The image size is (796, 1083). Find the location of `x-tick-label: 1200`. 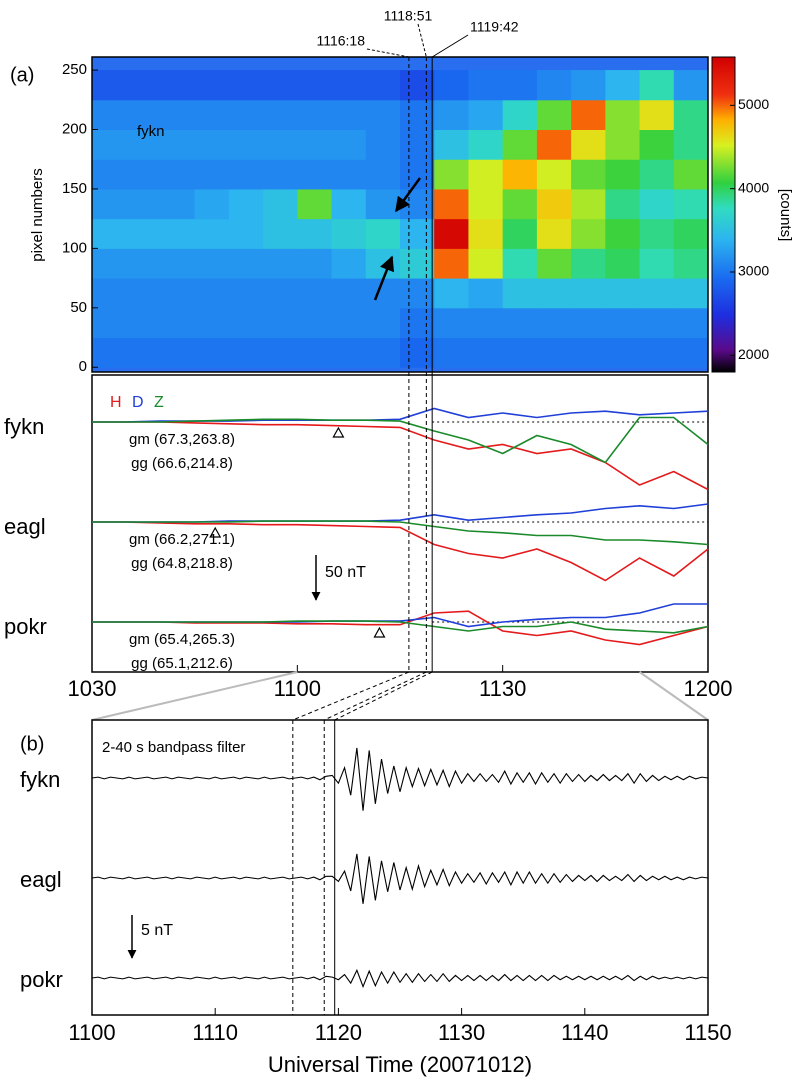

x-tick-label: 1200 is located at coordinates (708, 688).